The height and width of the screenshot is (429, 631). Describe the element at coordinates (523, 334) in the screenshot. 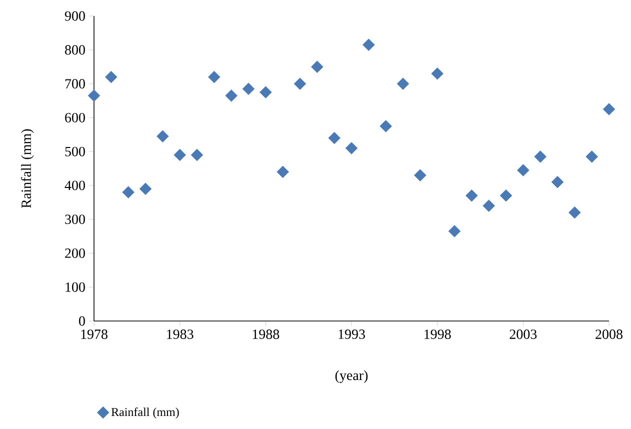

I see `x-tick-label: 2003` at that location.